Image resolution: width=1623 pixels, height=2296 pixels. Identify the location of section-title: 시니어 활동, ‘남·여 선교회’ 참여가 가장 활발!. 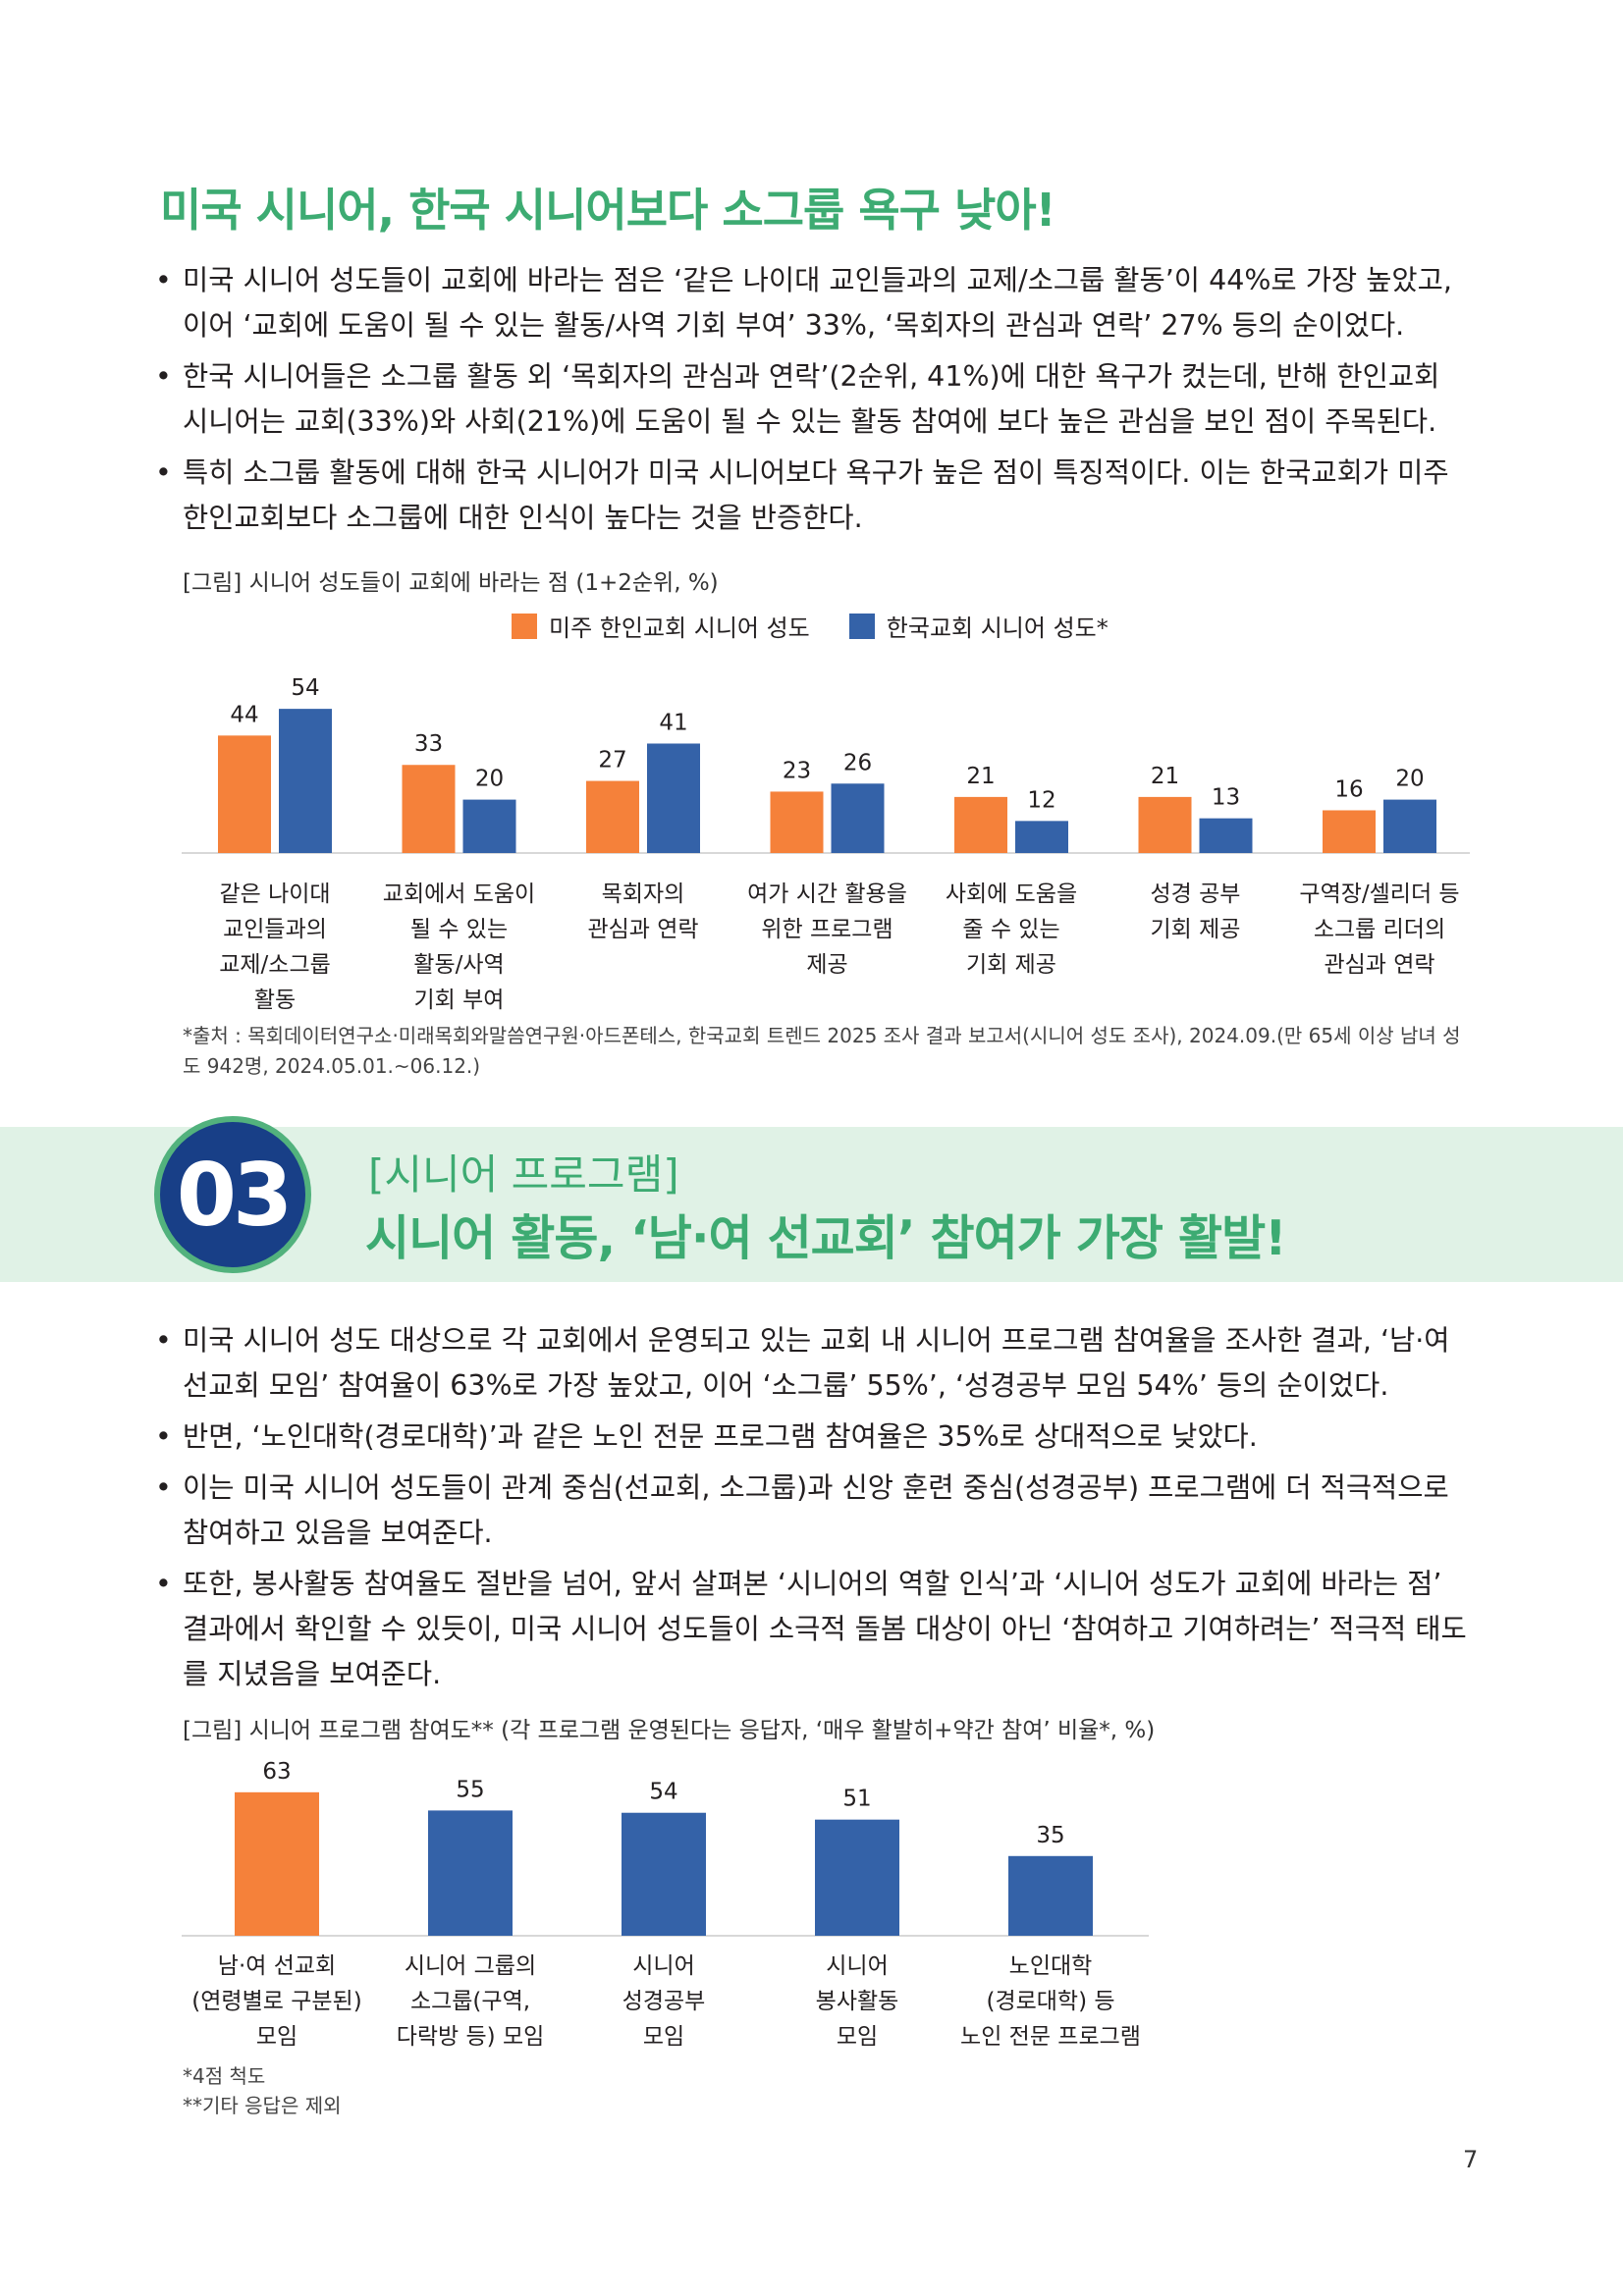
(826, 1238).